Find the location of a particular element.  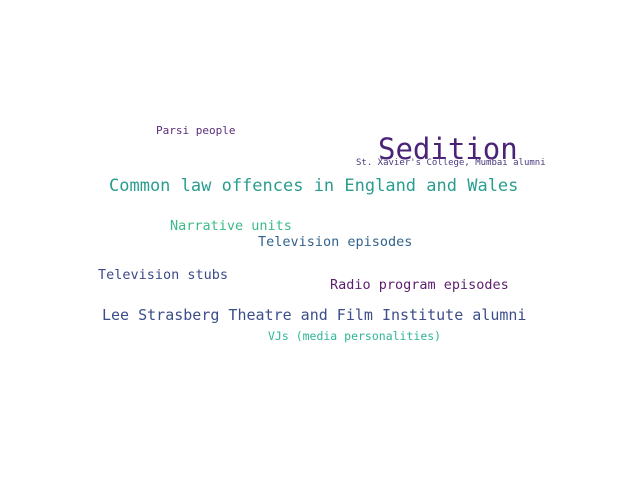

word-vjs: VJs (media personalities) is located at coordinates (355, 336).